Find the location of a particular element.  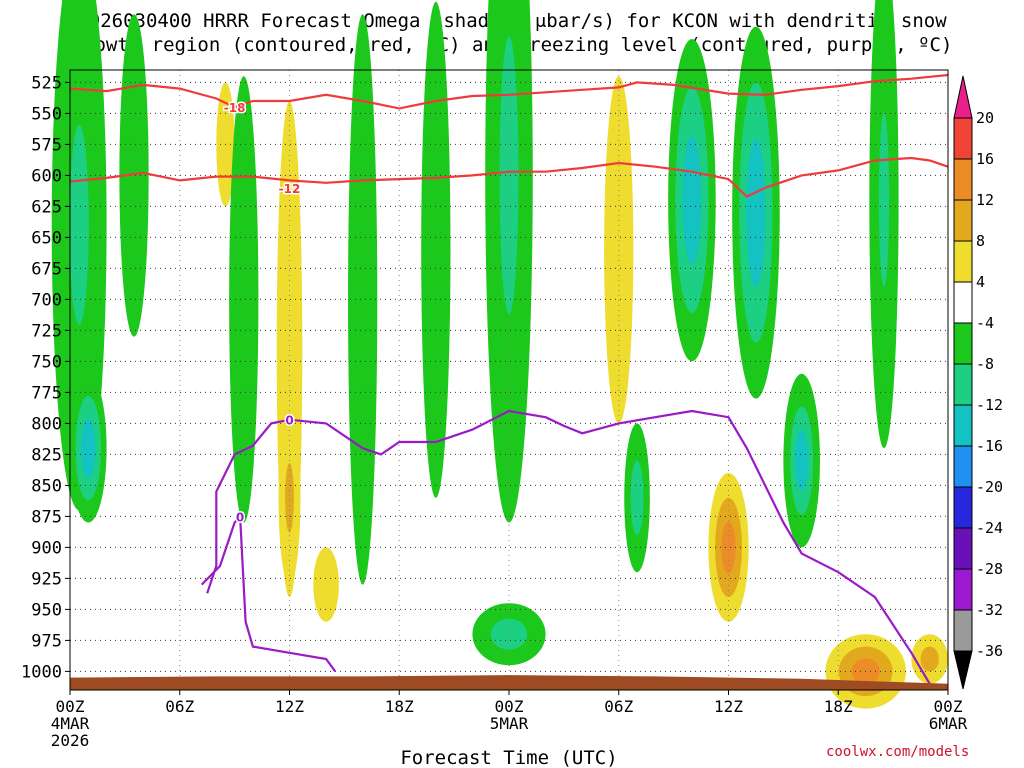

colorbar-top-arrow is located at coordinates (963, 97).